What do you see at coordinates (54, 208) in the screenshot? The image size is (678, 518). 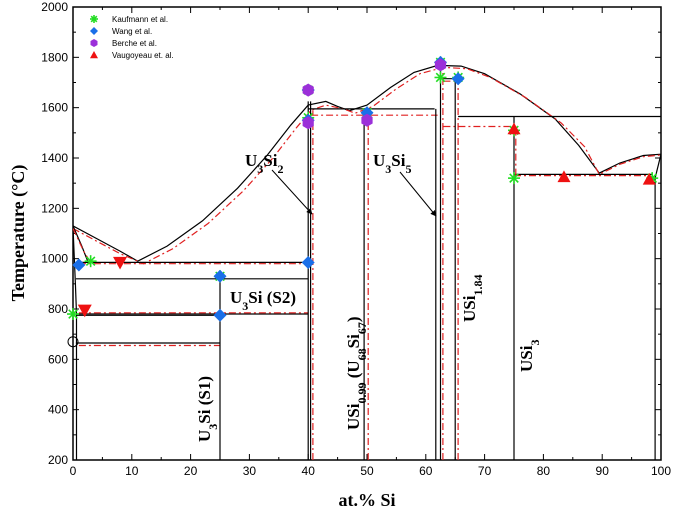 I see `y-tick-label: 1200` at bounding box center [54, 208].